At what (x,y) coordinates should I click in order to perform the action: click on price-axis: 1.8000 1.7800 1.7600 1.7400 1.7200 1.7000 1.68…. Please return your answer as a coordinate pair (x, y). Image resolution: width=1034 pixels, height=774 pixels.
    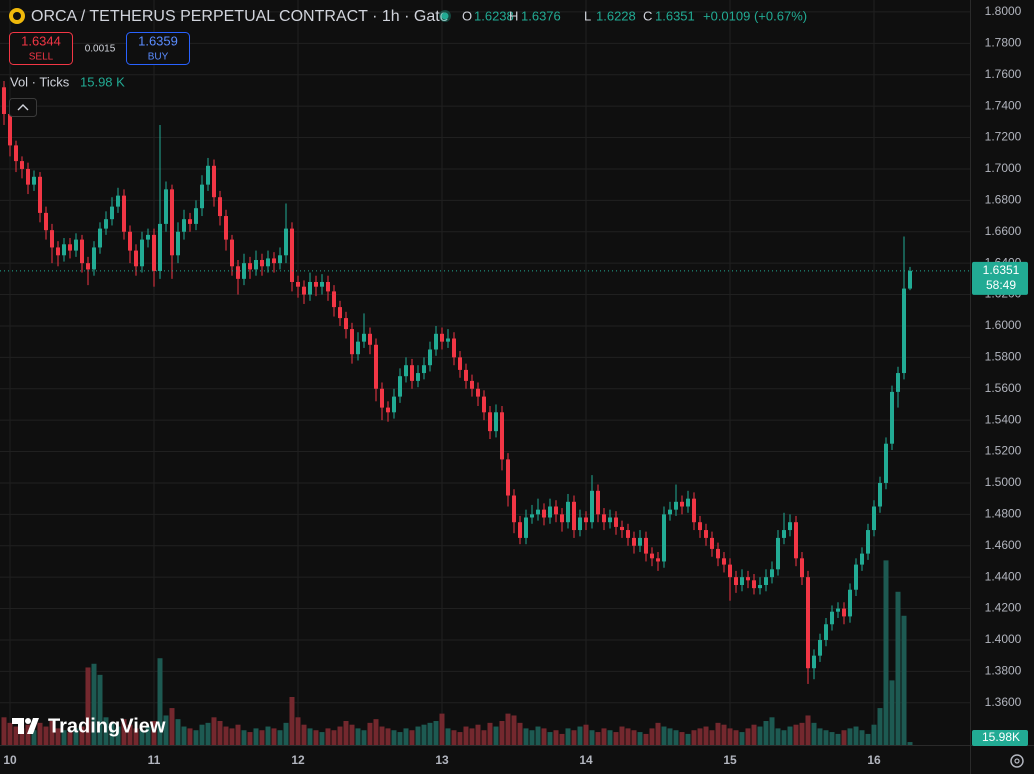
    Looking at the image, I should click on (1003, 356).